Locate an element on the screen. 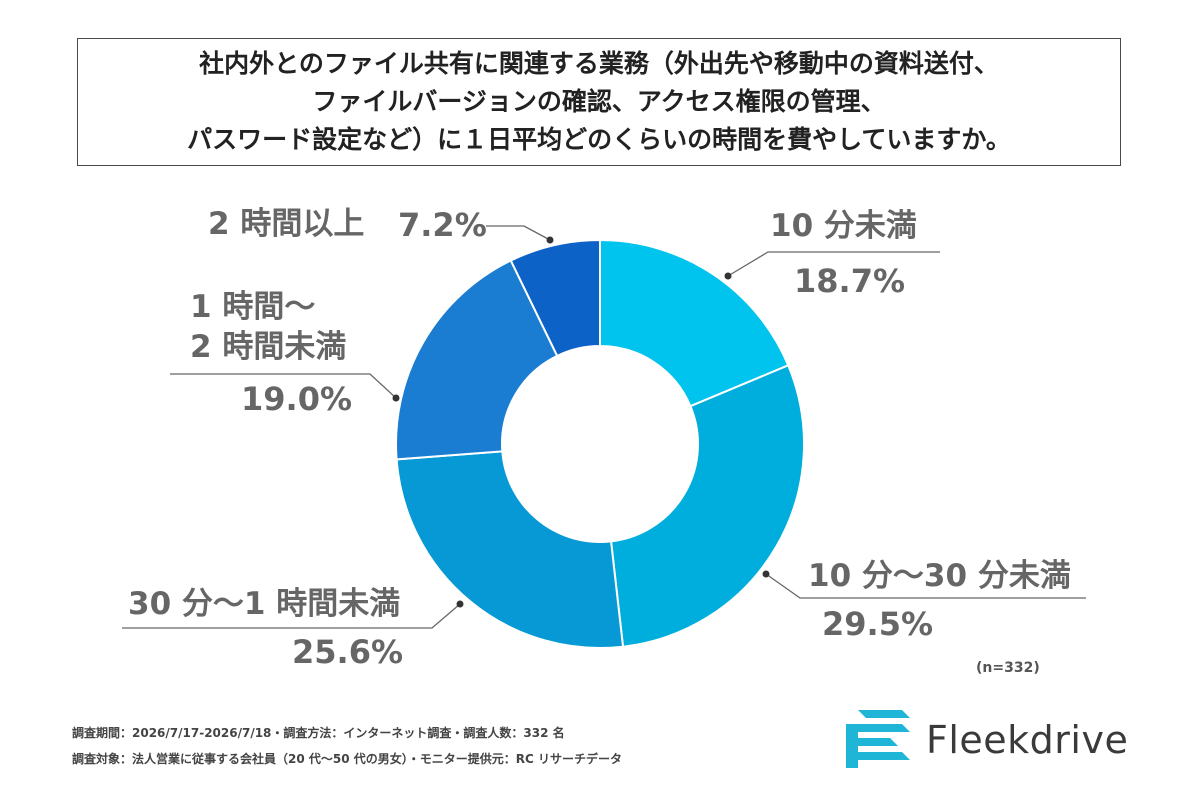 The height and width of the screenshot is (800, 1200). sample-size-label: (n=332) is located at coordinates (1008, 668).